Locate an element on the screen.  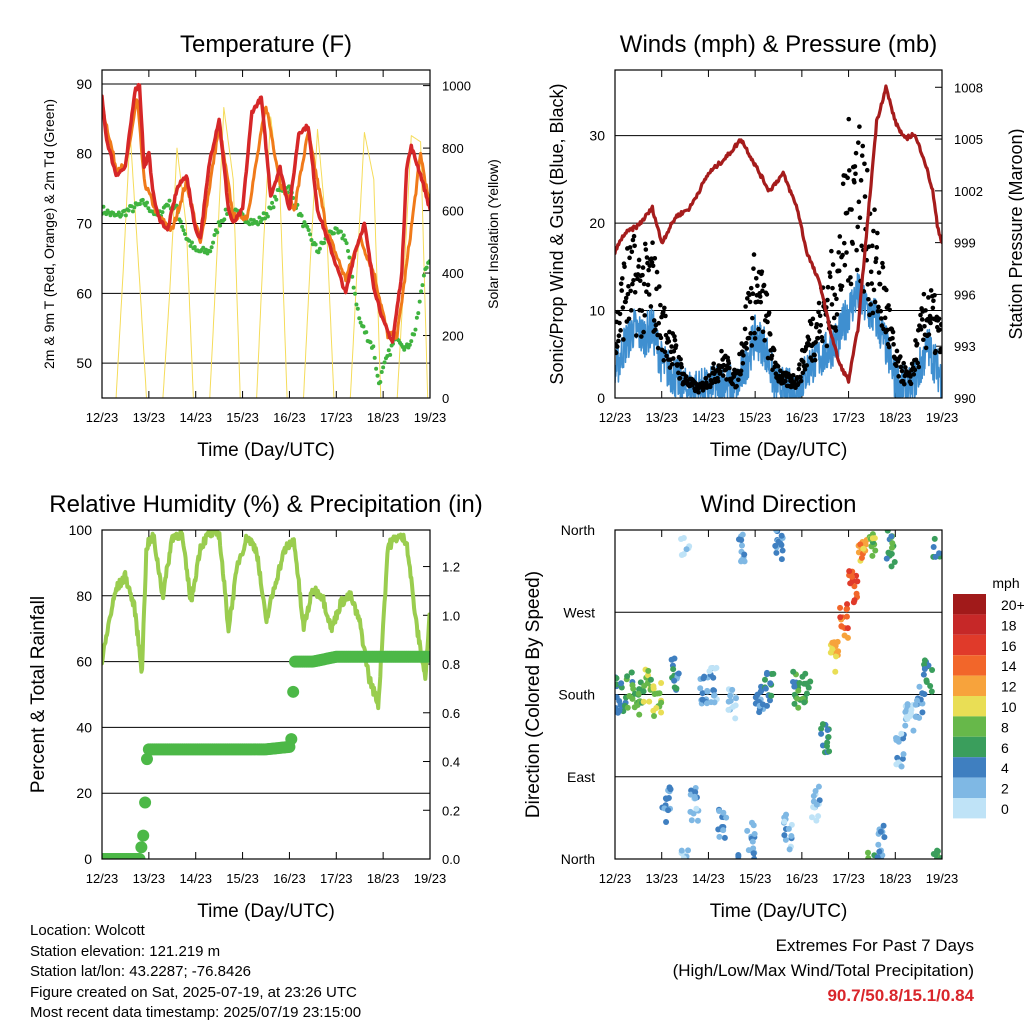
extremes-subtitle: (High/Low/Max Wind/Total Precipitation) is located at coordinates (823, 970).